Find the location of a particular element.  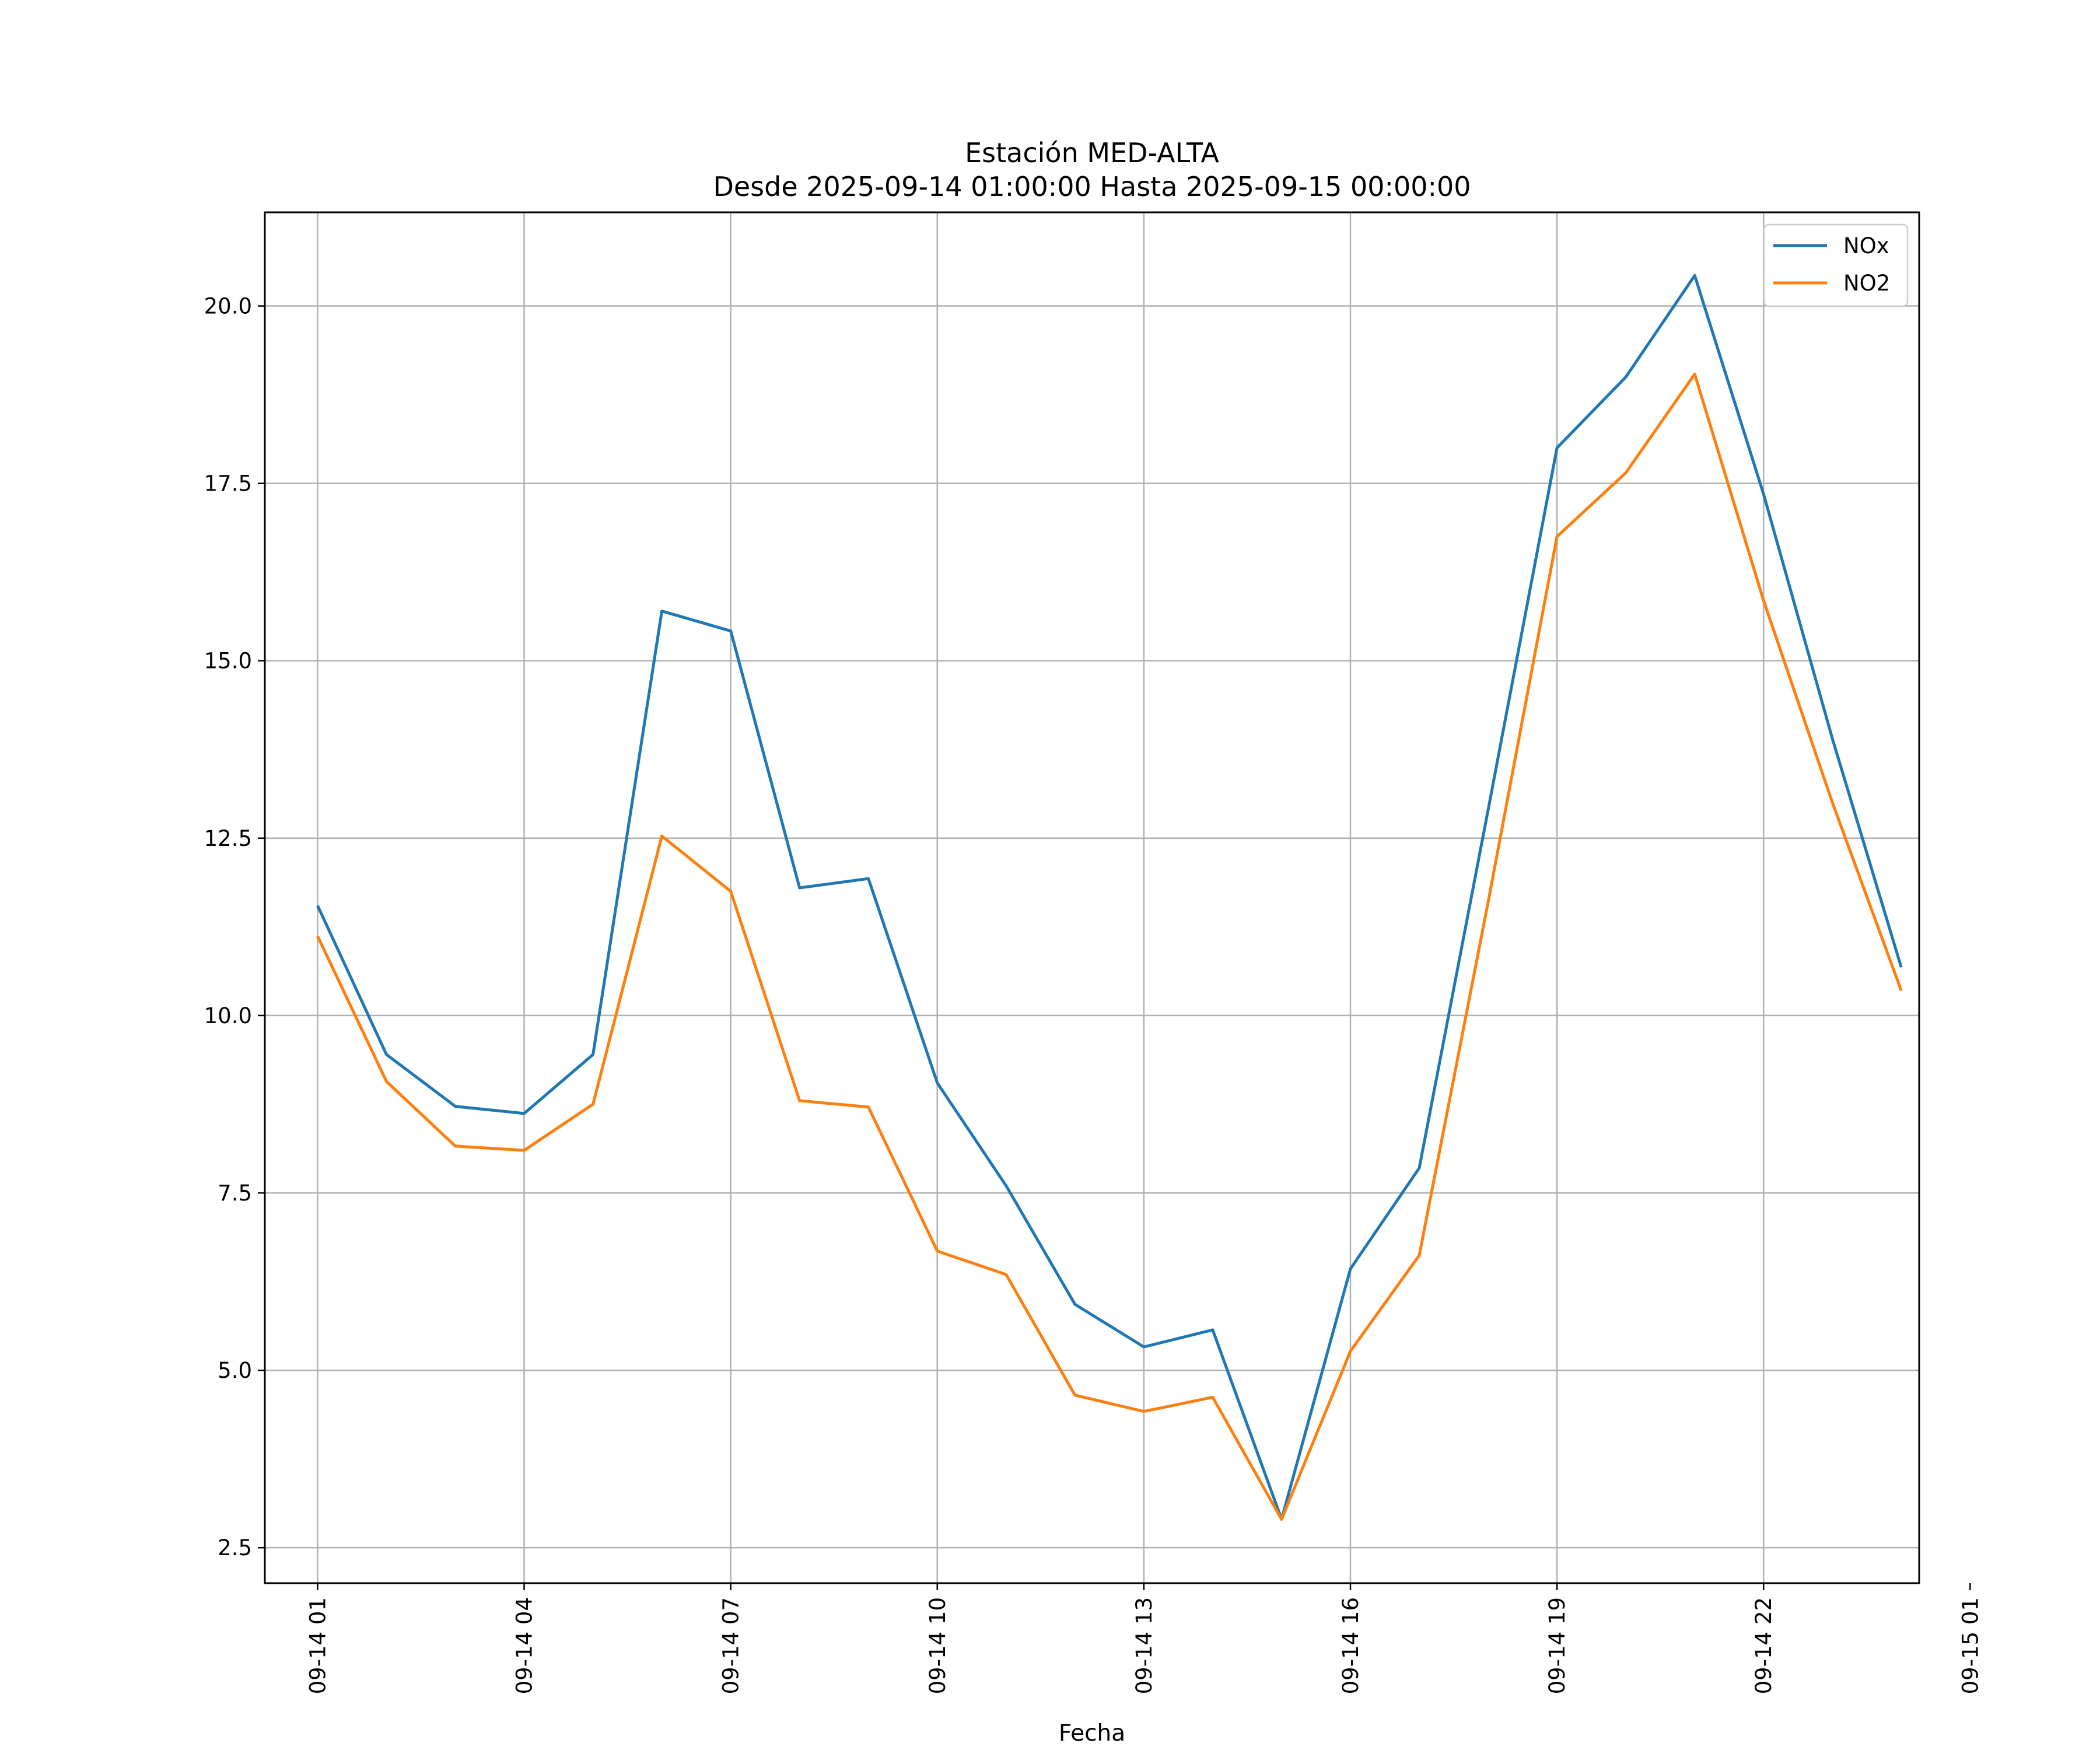

chart-title: Estación MED-ALTA is located at coordinates (1092, 153).